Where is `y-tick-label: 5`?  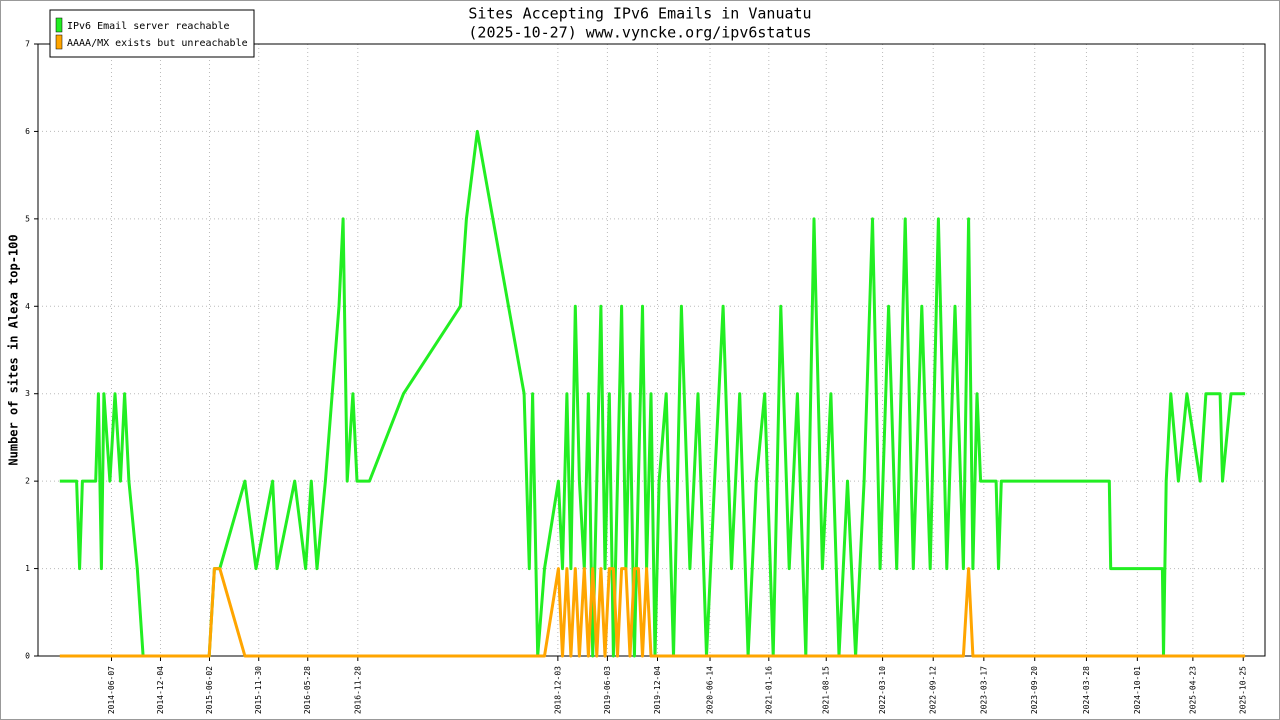 y-tick-label: 5 is located at coordinates (27, 218).